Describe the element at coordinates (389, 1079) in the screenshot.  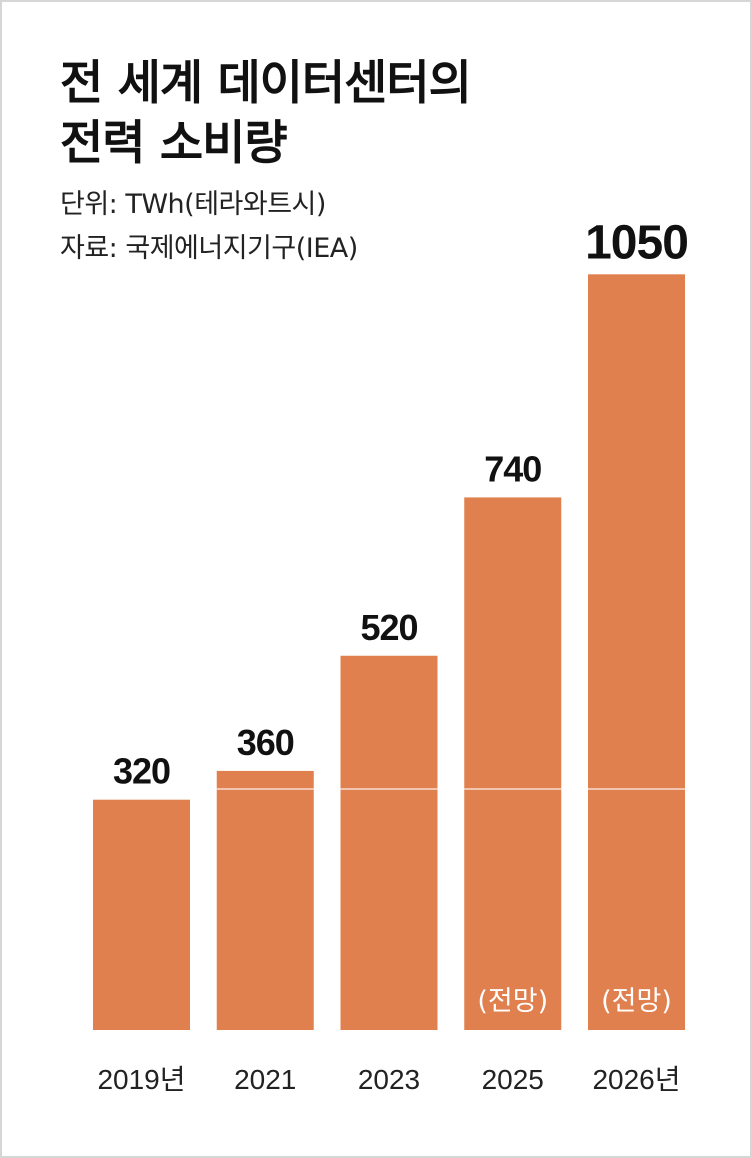
I see `x-tick-label-2: 2023` at that location.